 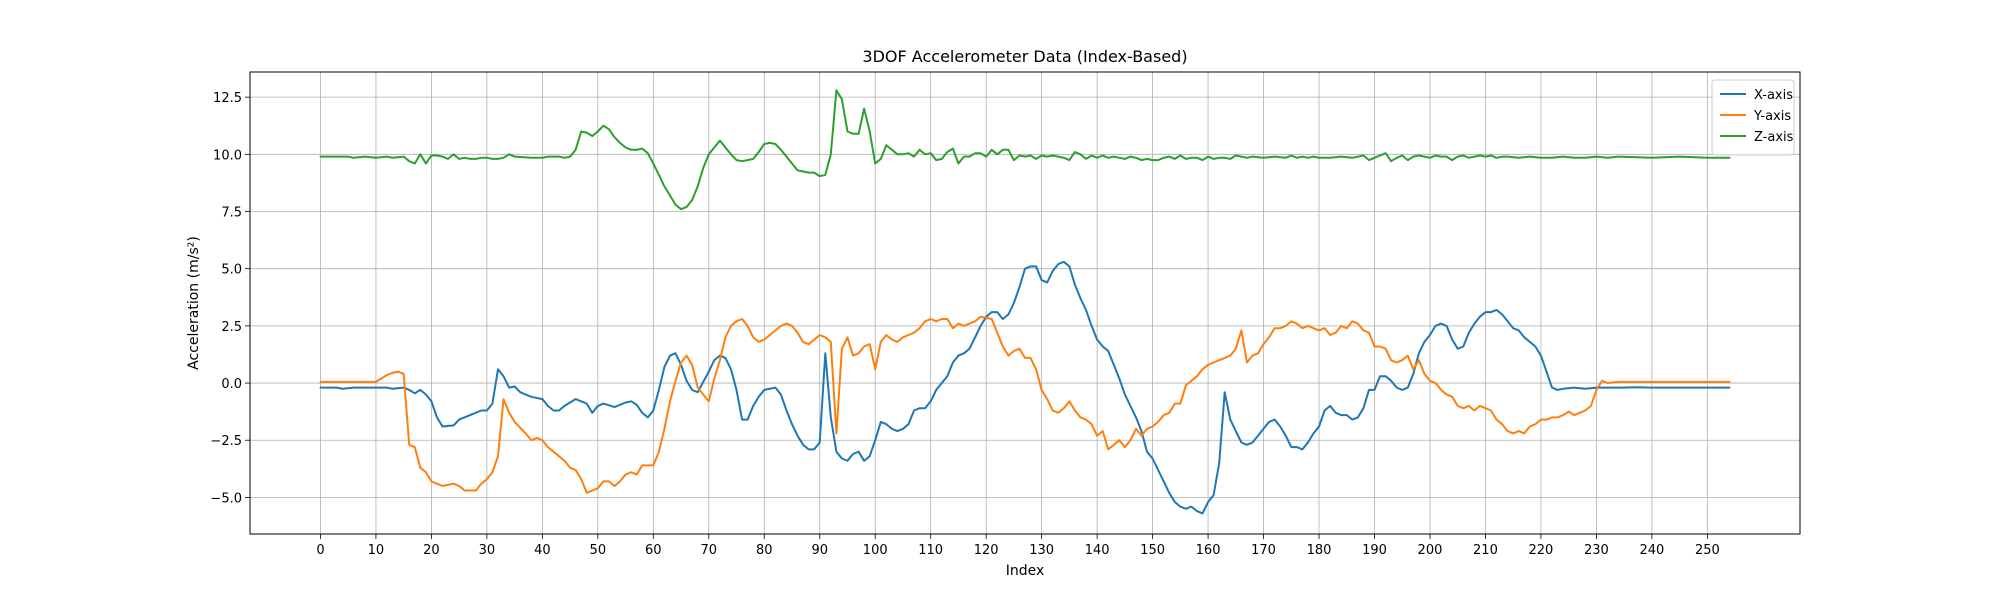 What do you see at coordinates (1485, 550) in the screenshot?
I see `x-tick-label: 210` at bounding box center [1485, 550].